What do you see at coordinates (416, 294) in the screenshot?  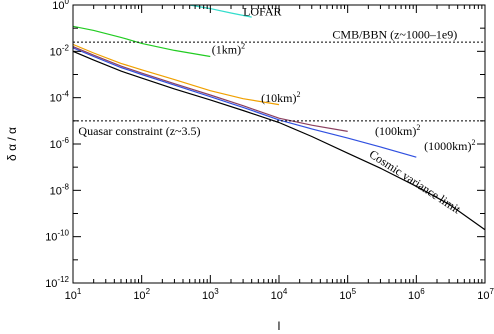 I see `x-tick-label: 10⁶` at bounding box center [416, 294].